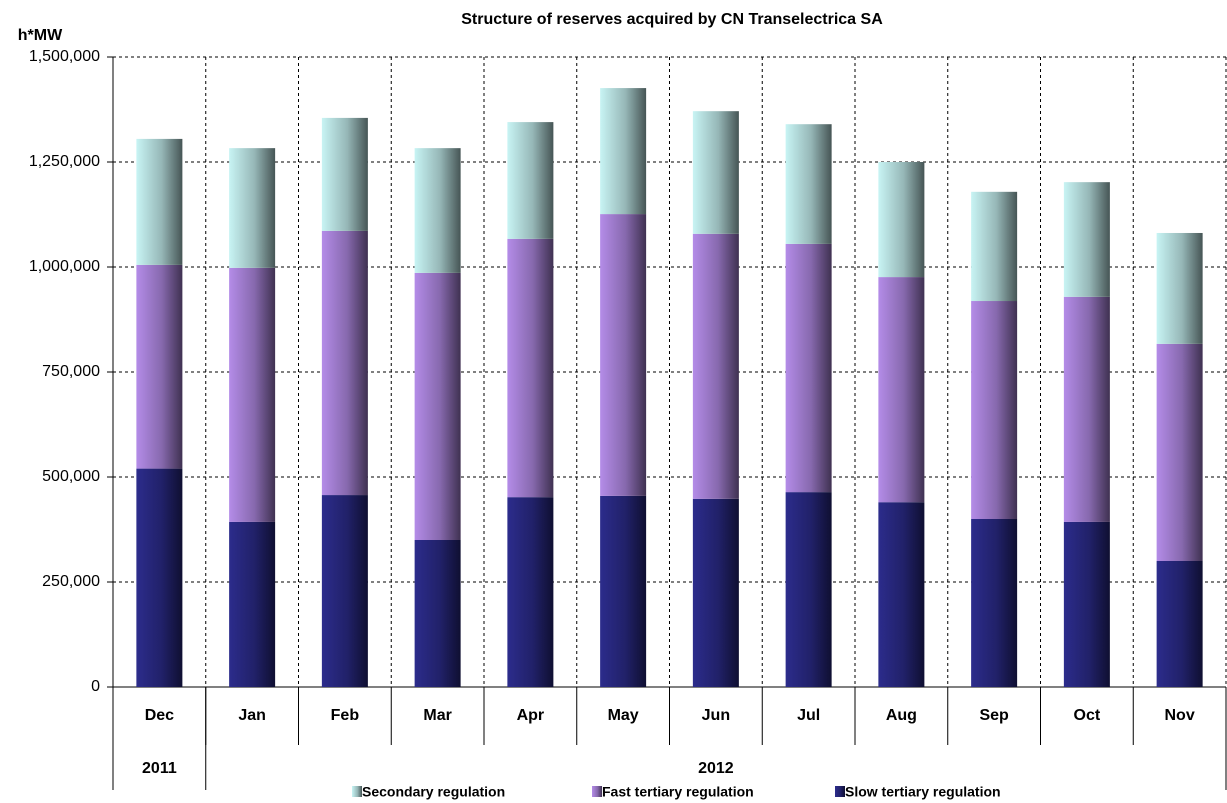 This screenshot has width=1227, height=803. What do you see at coordinates (40, 35) in the screenshot?
I see `y-axis-label: h*MW` at bounding box center [40, 35].